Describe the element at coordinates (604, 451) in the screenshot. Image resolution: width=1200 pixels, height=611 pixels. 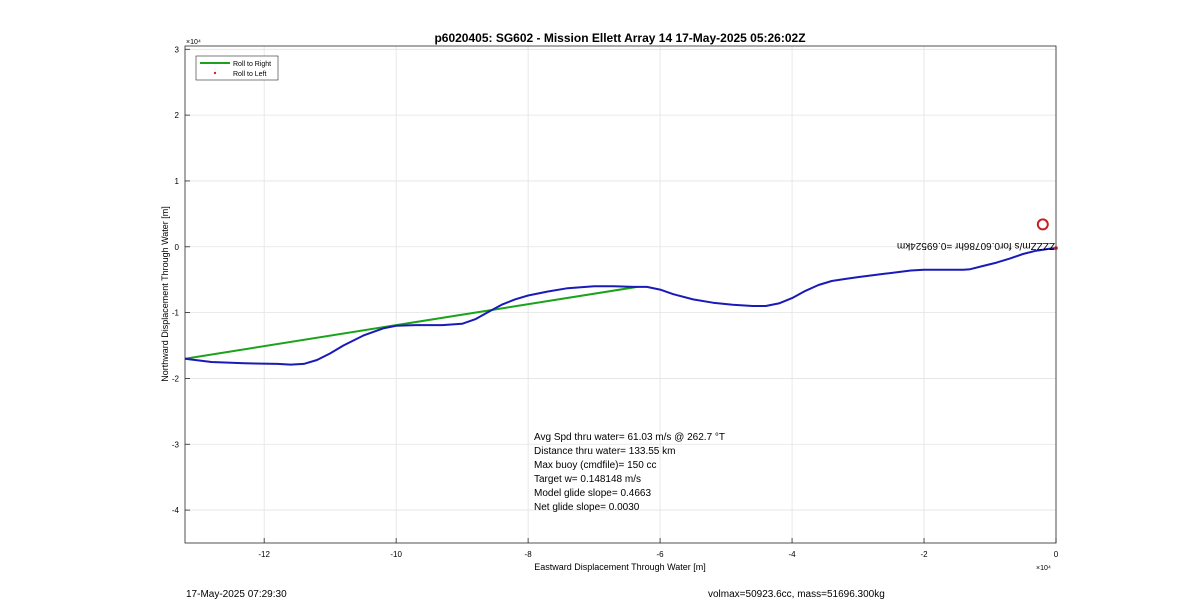
I see `stat-distance: Distance thru water= 133.55 km` at that location.